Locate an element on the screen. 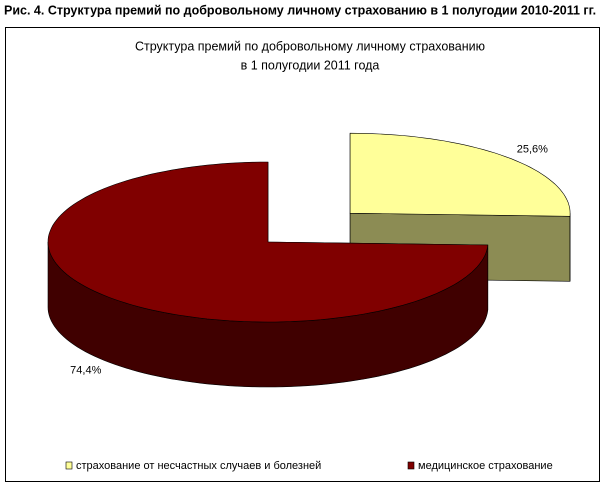 The image size is (607, 487). legend-label: медицинское страхование is located at coordinates (485, 466).